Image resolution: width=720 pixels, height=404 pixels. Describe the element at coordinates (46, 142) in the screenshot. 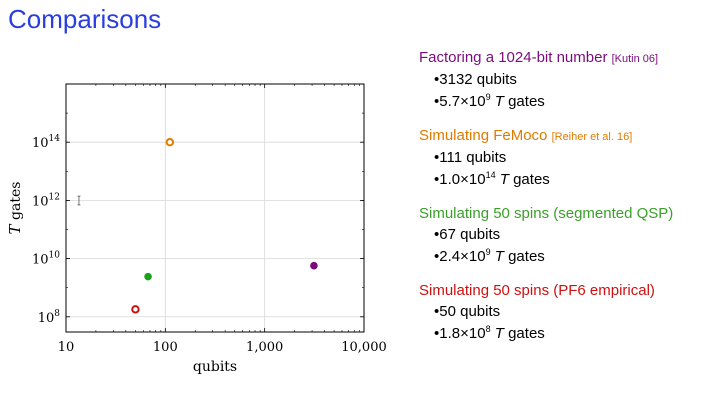

I see `y-tick-label: 1014` at that location.